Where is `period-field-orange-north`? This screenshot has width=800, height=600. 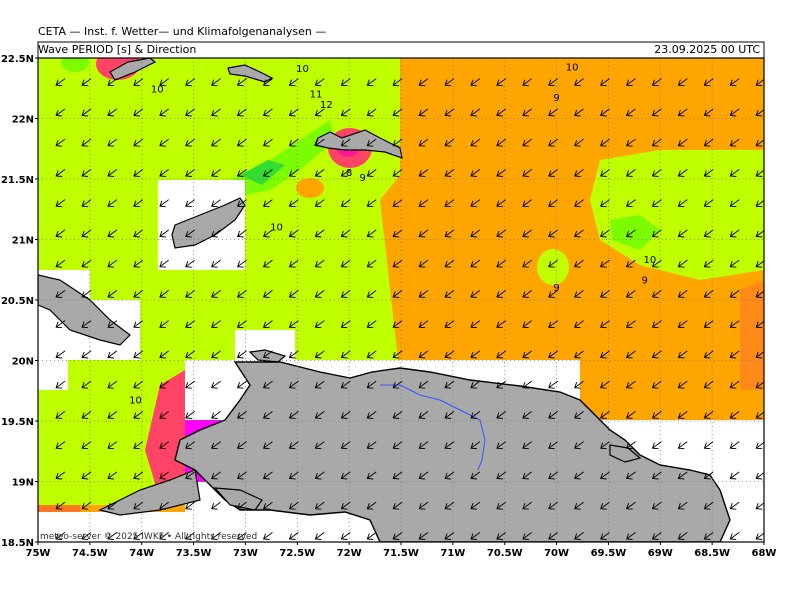
period-field-orange-north is located at coordinates (507, 124).